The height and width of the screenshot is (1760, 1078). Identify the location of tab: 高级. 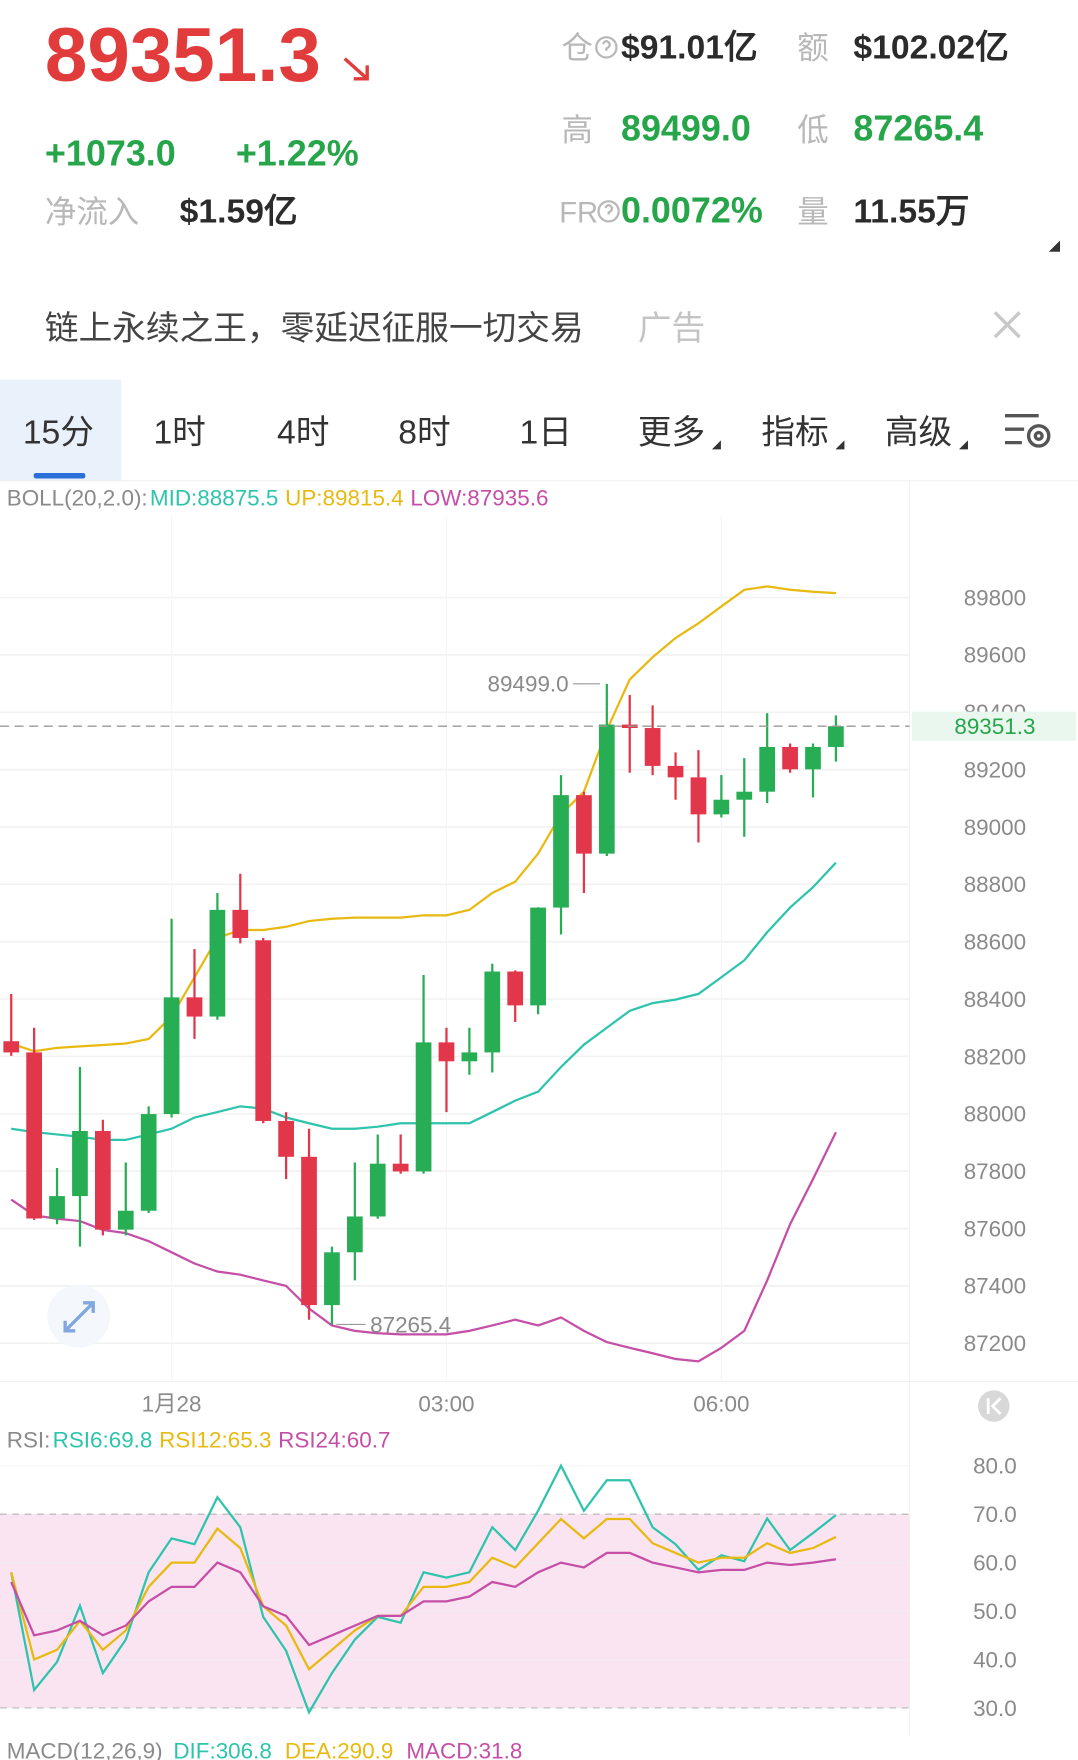
(918, 433).